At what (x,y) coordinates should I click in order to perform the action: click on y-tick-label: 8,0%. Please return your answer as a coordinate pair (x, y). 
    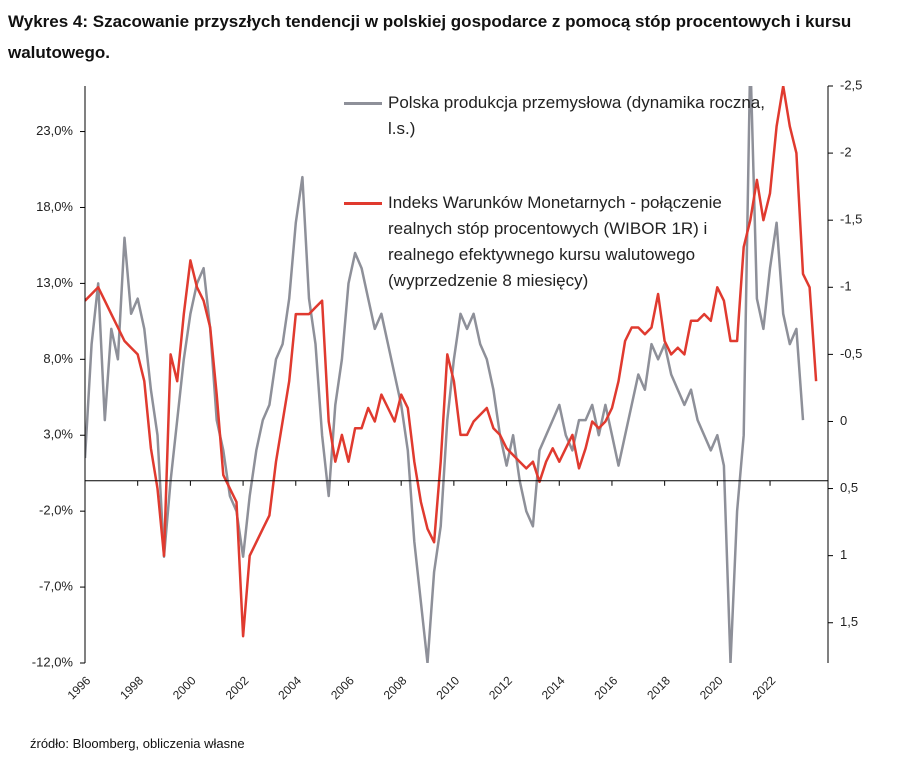
    Looking at the image, I should click on (58, 358).